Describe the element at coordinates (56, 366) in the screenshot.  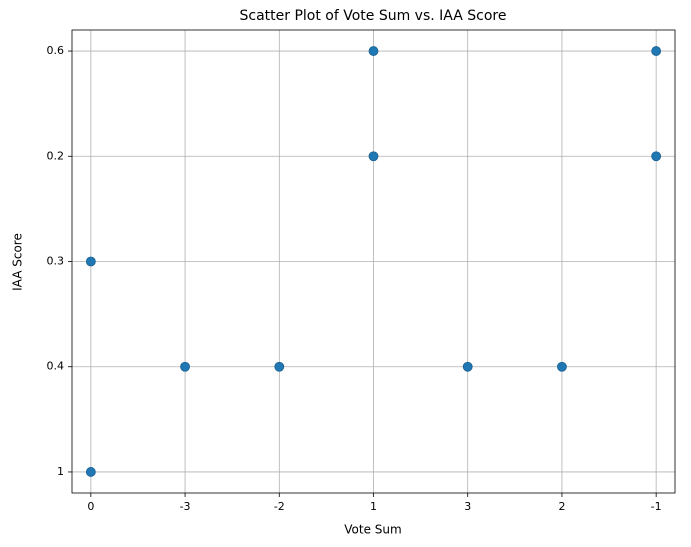
I see `y-tick-label: 0.4` at that location.